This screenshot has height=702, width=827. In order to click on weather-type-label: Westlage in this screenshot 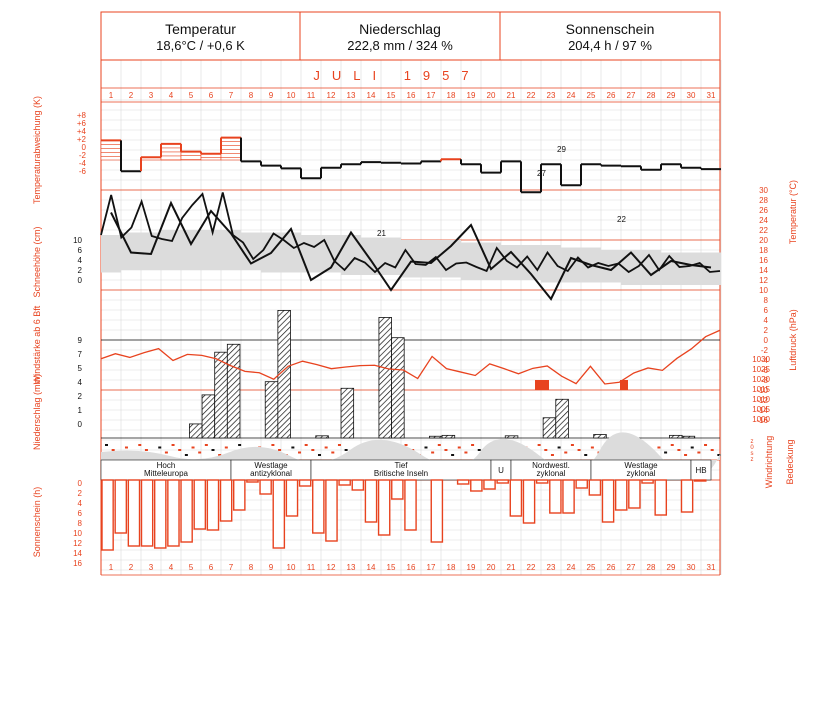, I will do `click(641, 465)`.